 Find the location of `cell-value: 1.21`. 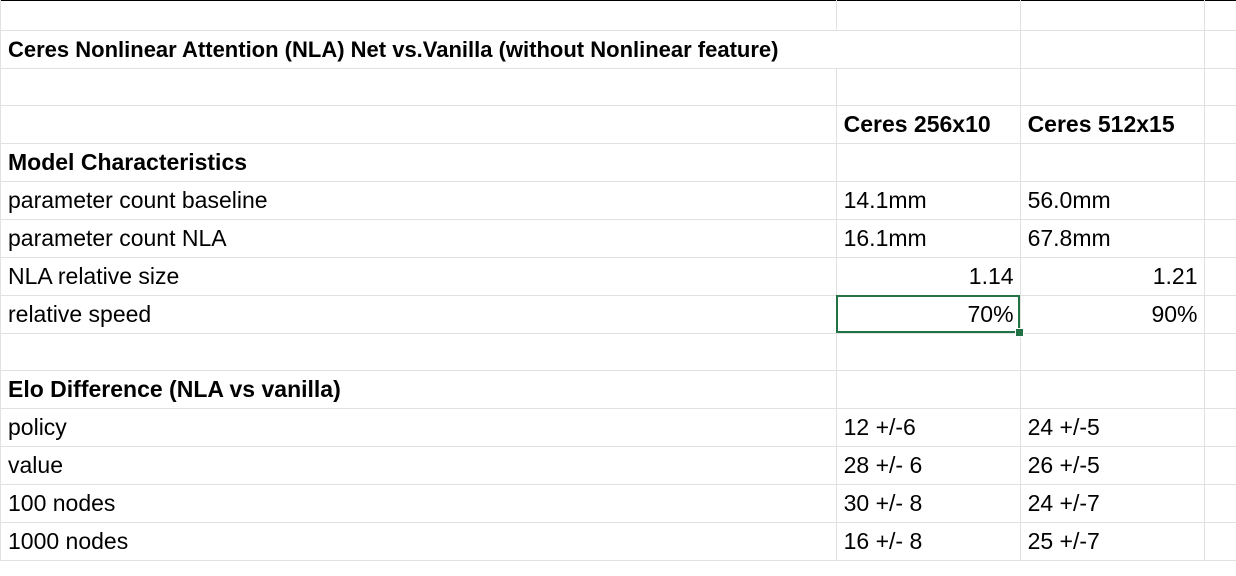

cell-value: 1.21 is located at coordinates (1112, 276).